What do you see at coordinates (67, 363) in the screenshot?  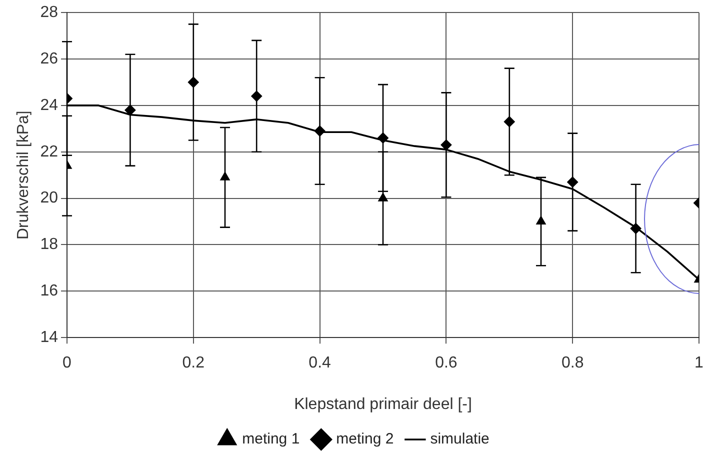 I see `x-tick-label: 0` at bounding box center [67, 363].